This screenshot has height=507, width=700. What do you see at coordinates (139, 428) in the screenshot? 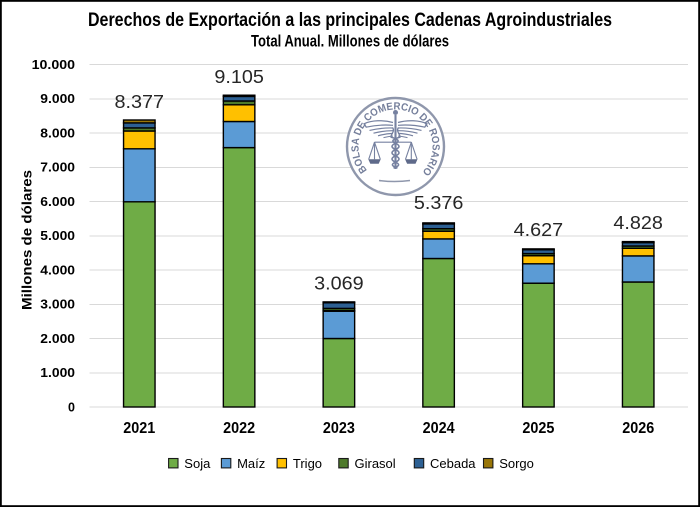
I see `svg-text: 2021` at bounding box center [139, 428].